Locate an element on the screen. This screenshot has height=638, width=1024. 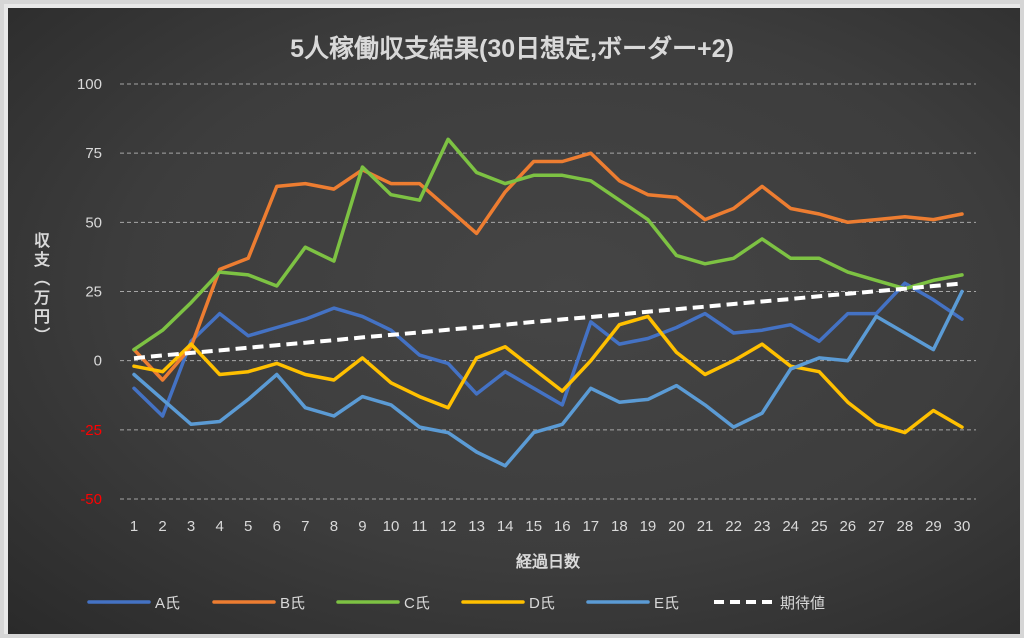
x-tick-label: 25 is located at coordinates (819, 526).